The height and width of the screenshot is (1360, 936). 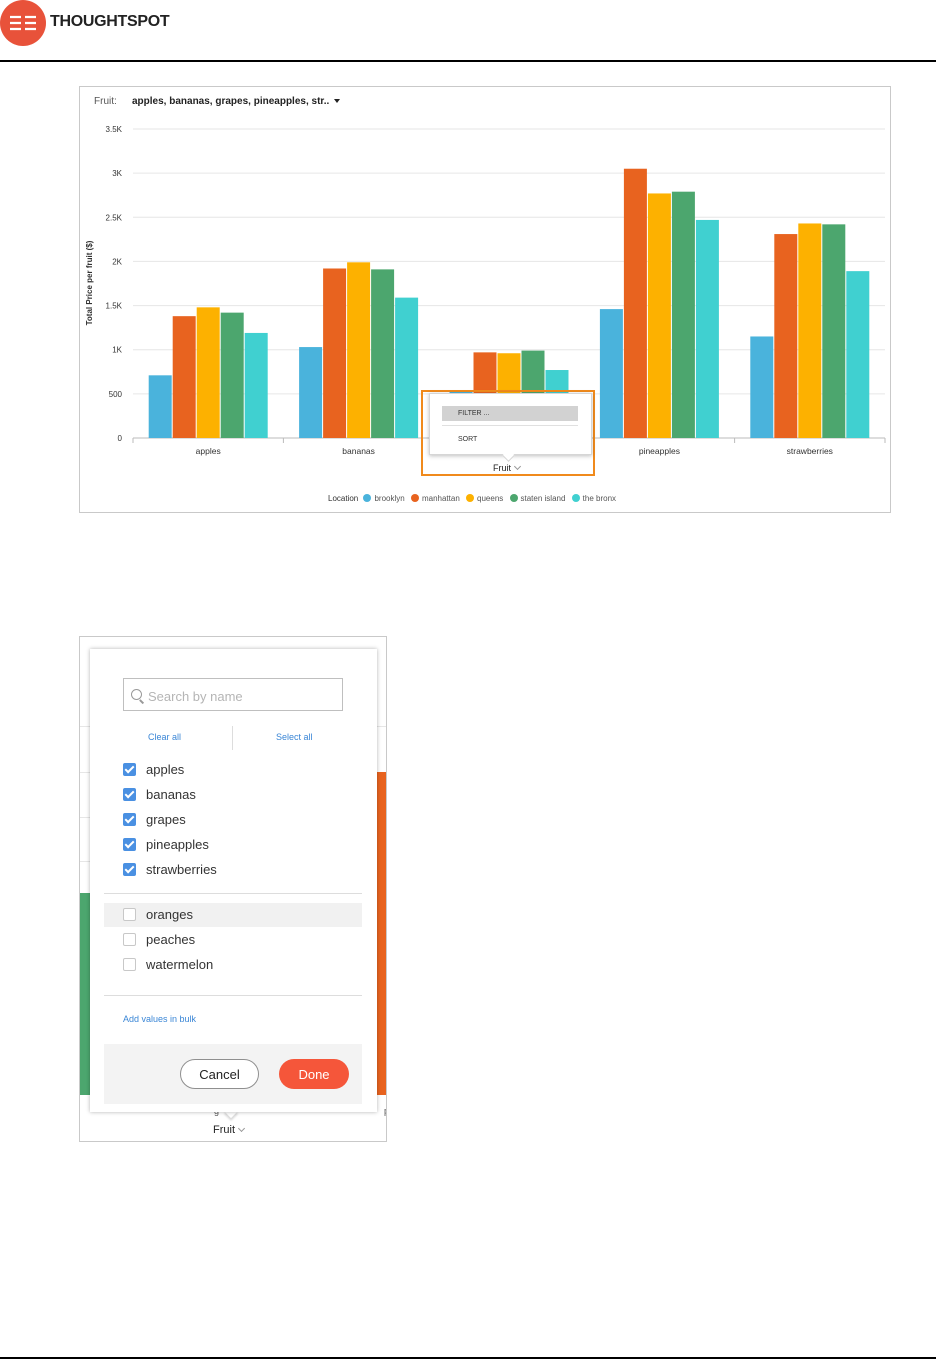 What do you see at coordinates (117, 261) in the screenshot?
I see `y-tick-label: 2K` at bounding box center [117, 261].